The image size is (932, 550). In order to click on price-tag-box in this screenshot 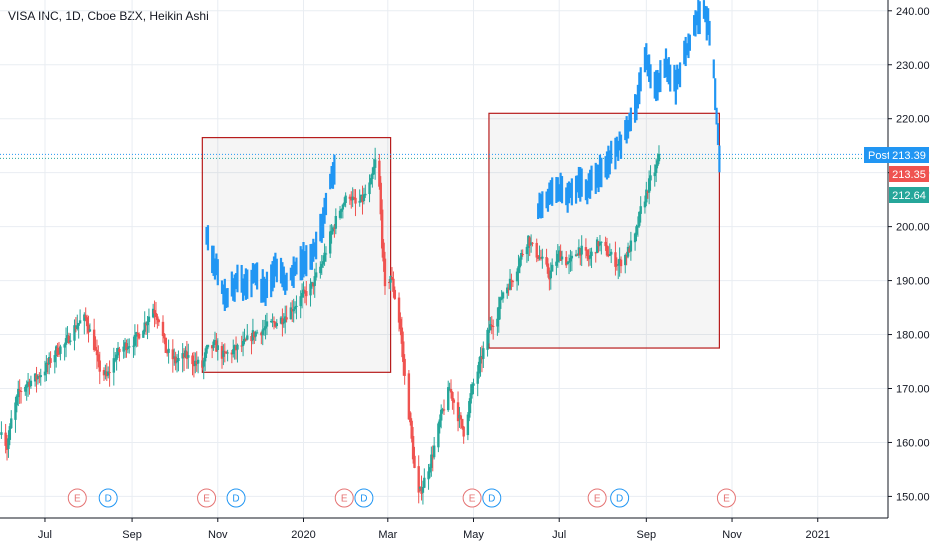, I will do `click(909, 195)`.